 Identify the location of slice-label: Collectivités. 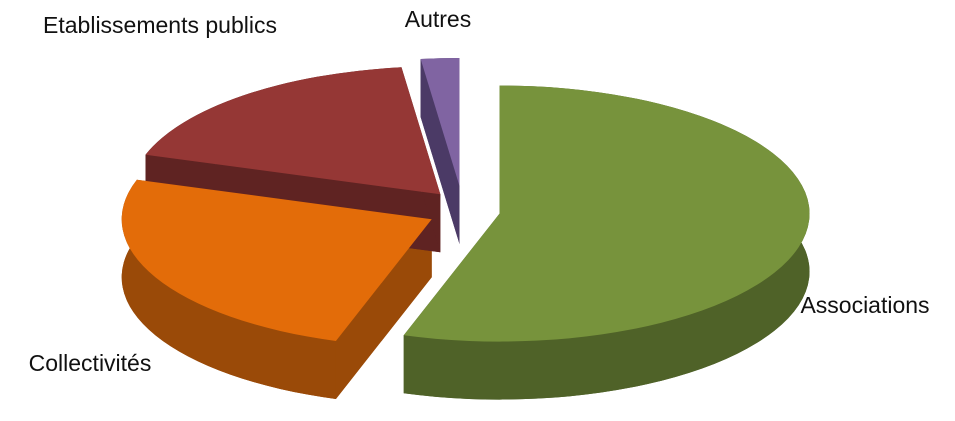
(90, 363).